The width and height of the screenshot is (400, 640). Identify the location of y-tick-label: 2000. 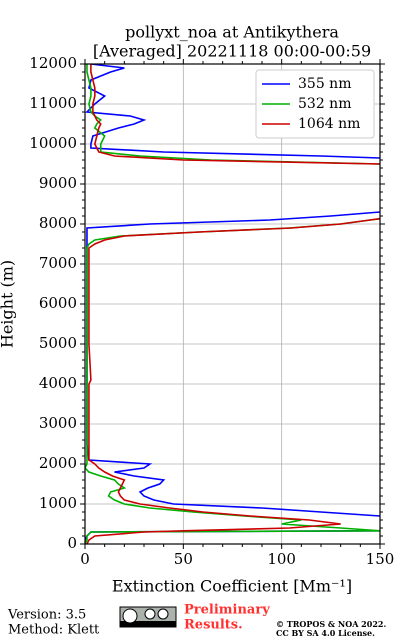
(58, 463).